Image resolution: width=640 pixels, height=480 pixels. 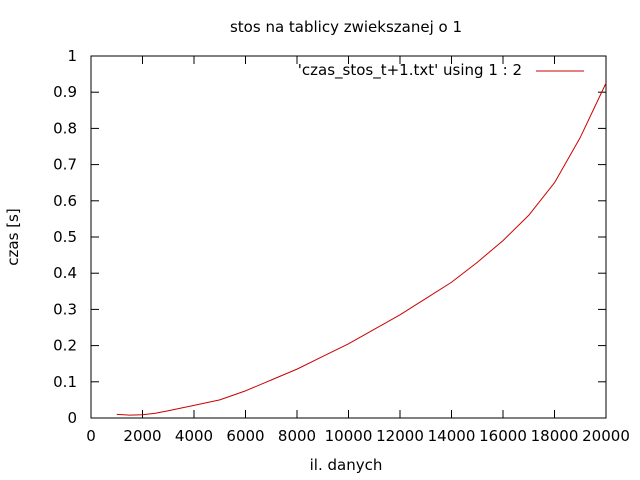 I want to click on y-tick-label: 0.6, so click(x=65, y=201).